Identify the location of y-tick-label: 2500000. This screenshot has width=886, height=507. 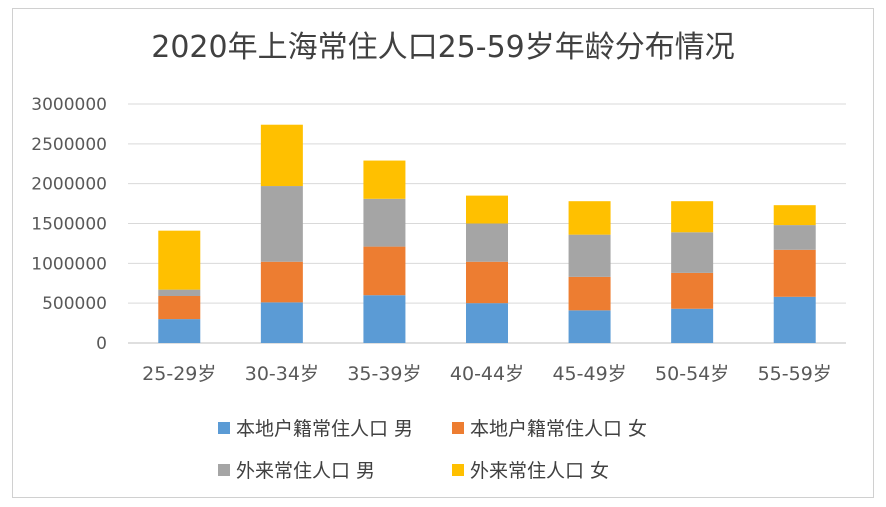
(69, 145).